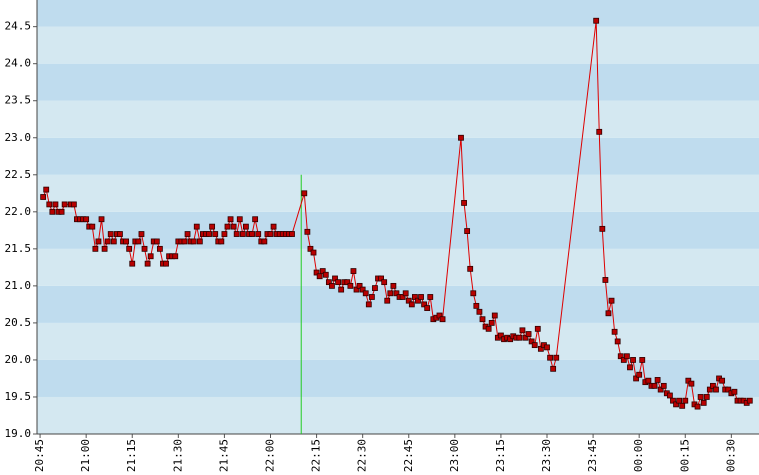  I want to click on x-tick-label: 22:15, so click(316, 455).